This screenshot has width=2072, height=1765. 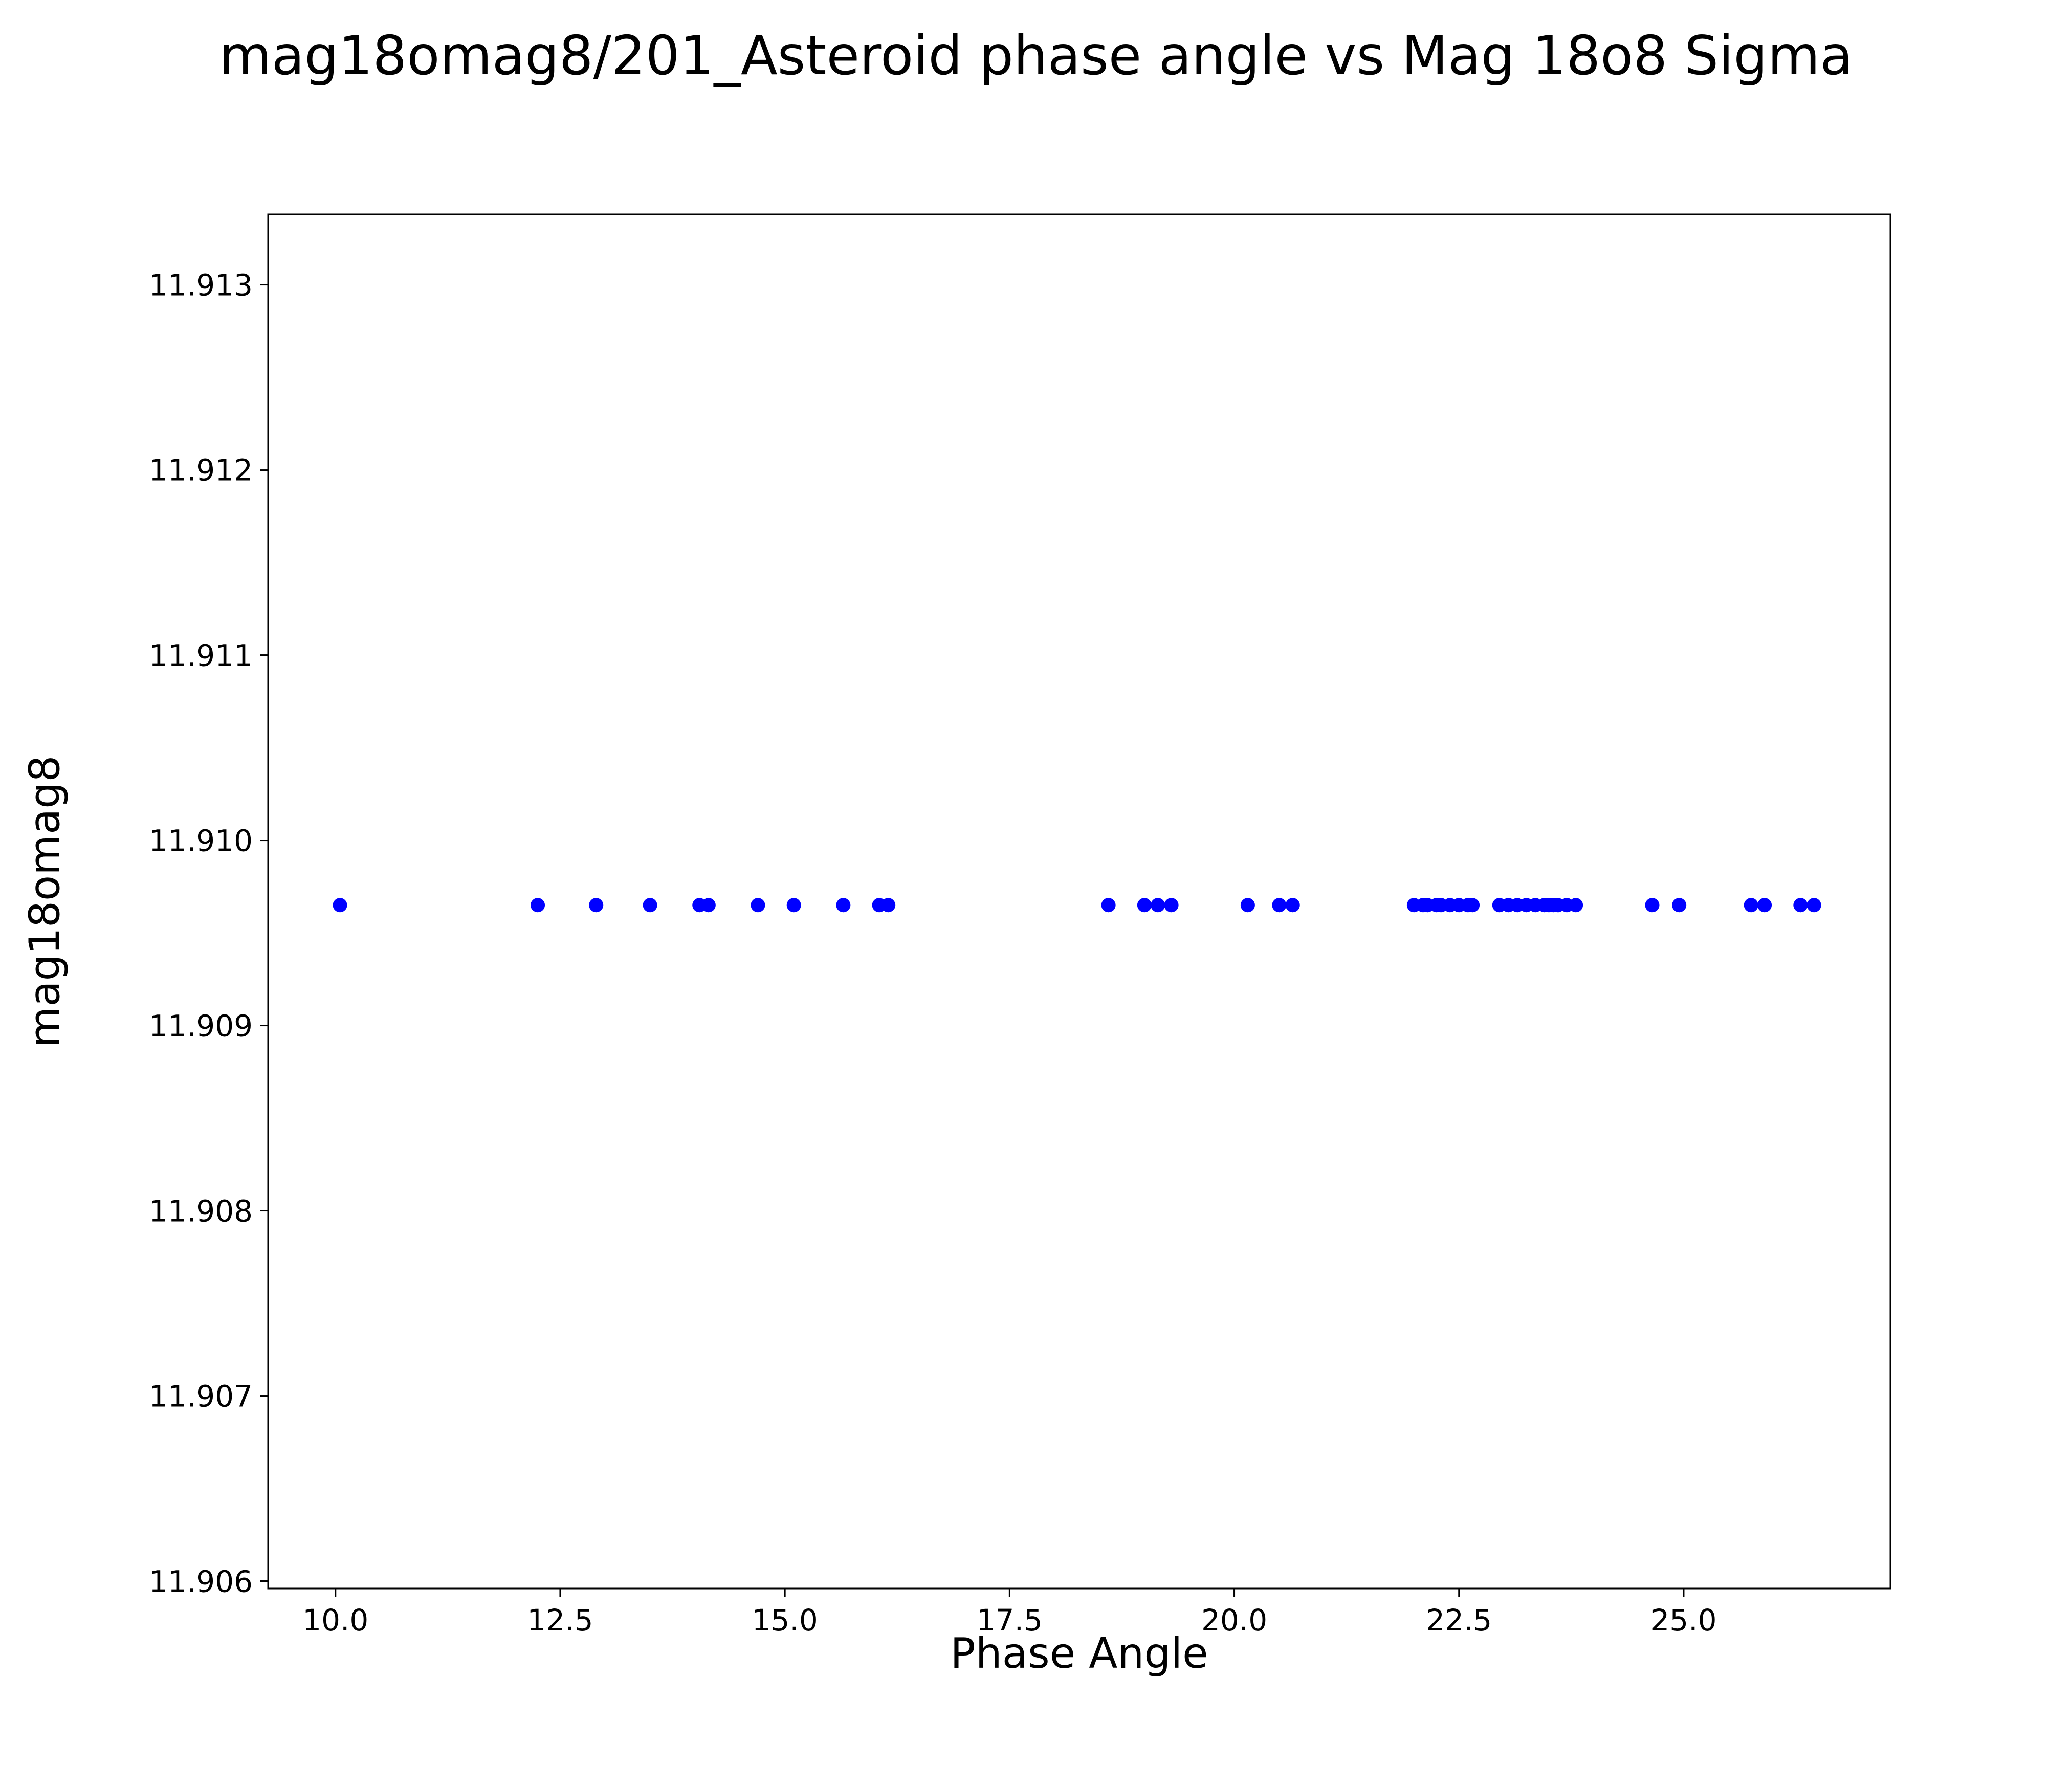 I want to click on x-tick-label: 20.0, so click(x=1234, y=1620).